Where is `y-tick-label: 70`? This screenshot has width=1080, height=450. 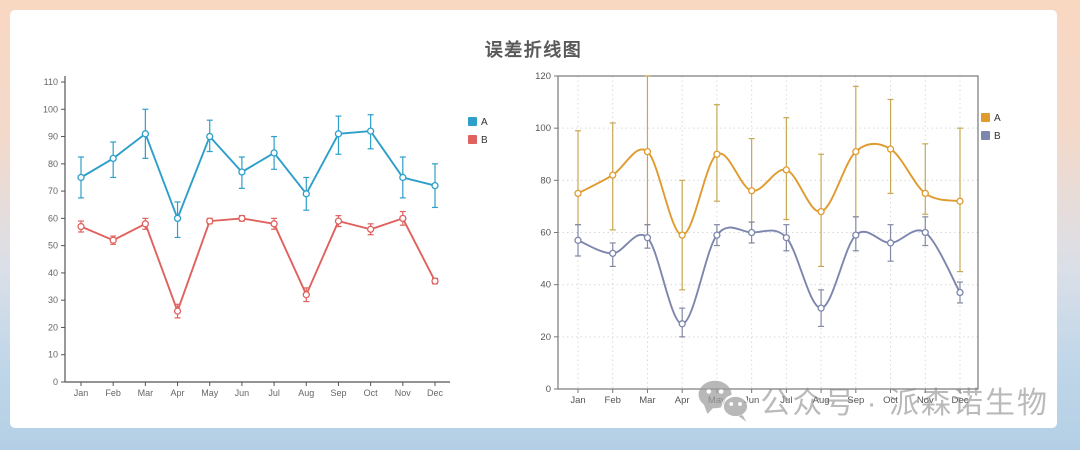
y-tick-label: 70 is located at coordinates (53, 191).